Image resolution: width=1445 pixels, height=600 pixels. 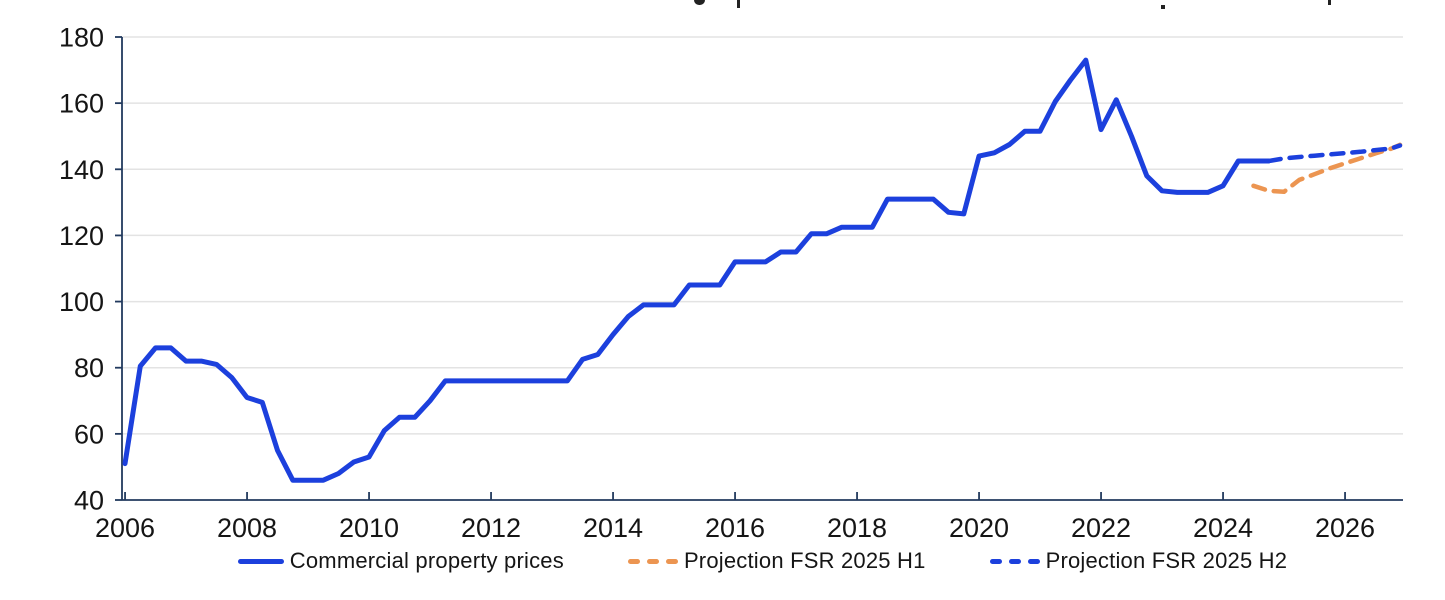 I want to click on series-projection-fsr-2025-h2, so click(x=1334, y=153).